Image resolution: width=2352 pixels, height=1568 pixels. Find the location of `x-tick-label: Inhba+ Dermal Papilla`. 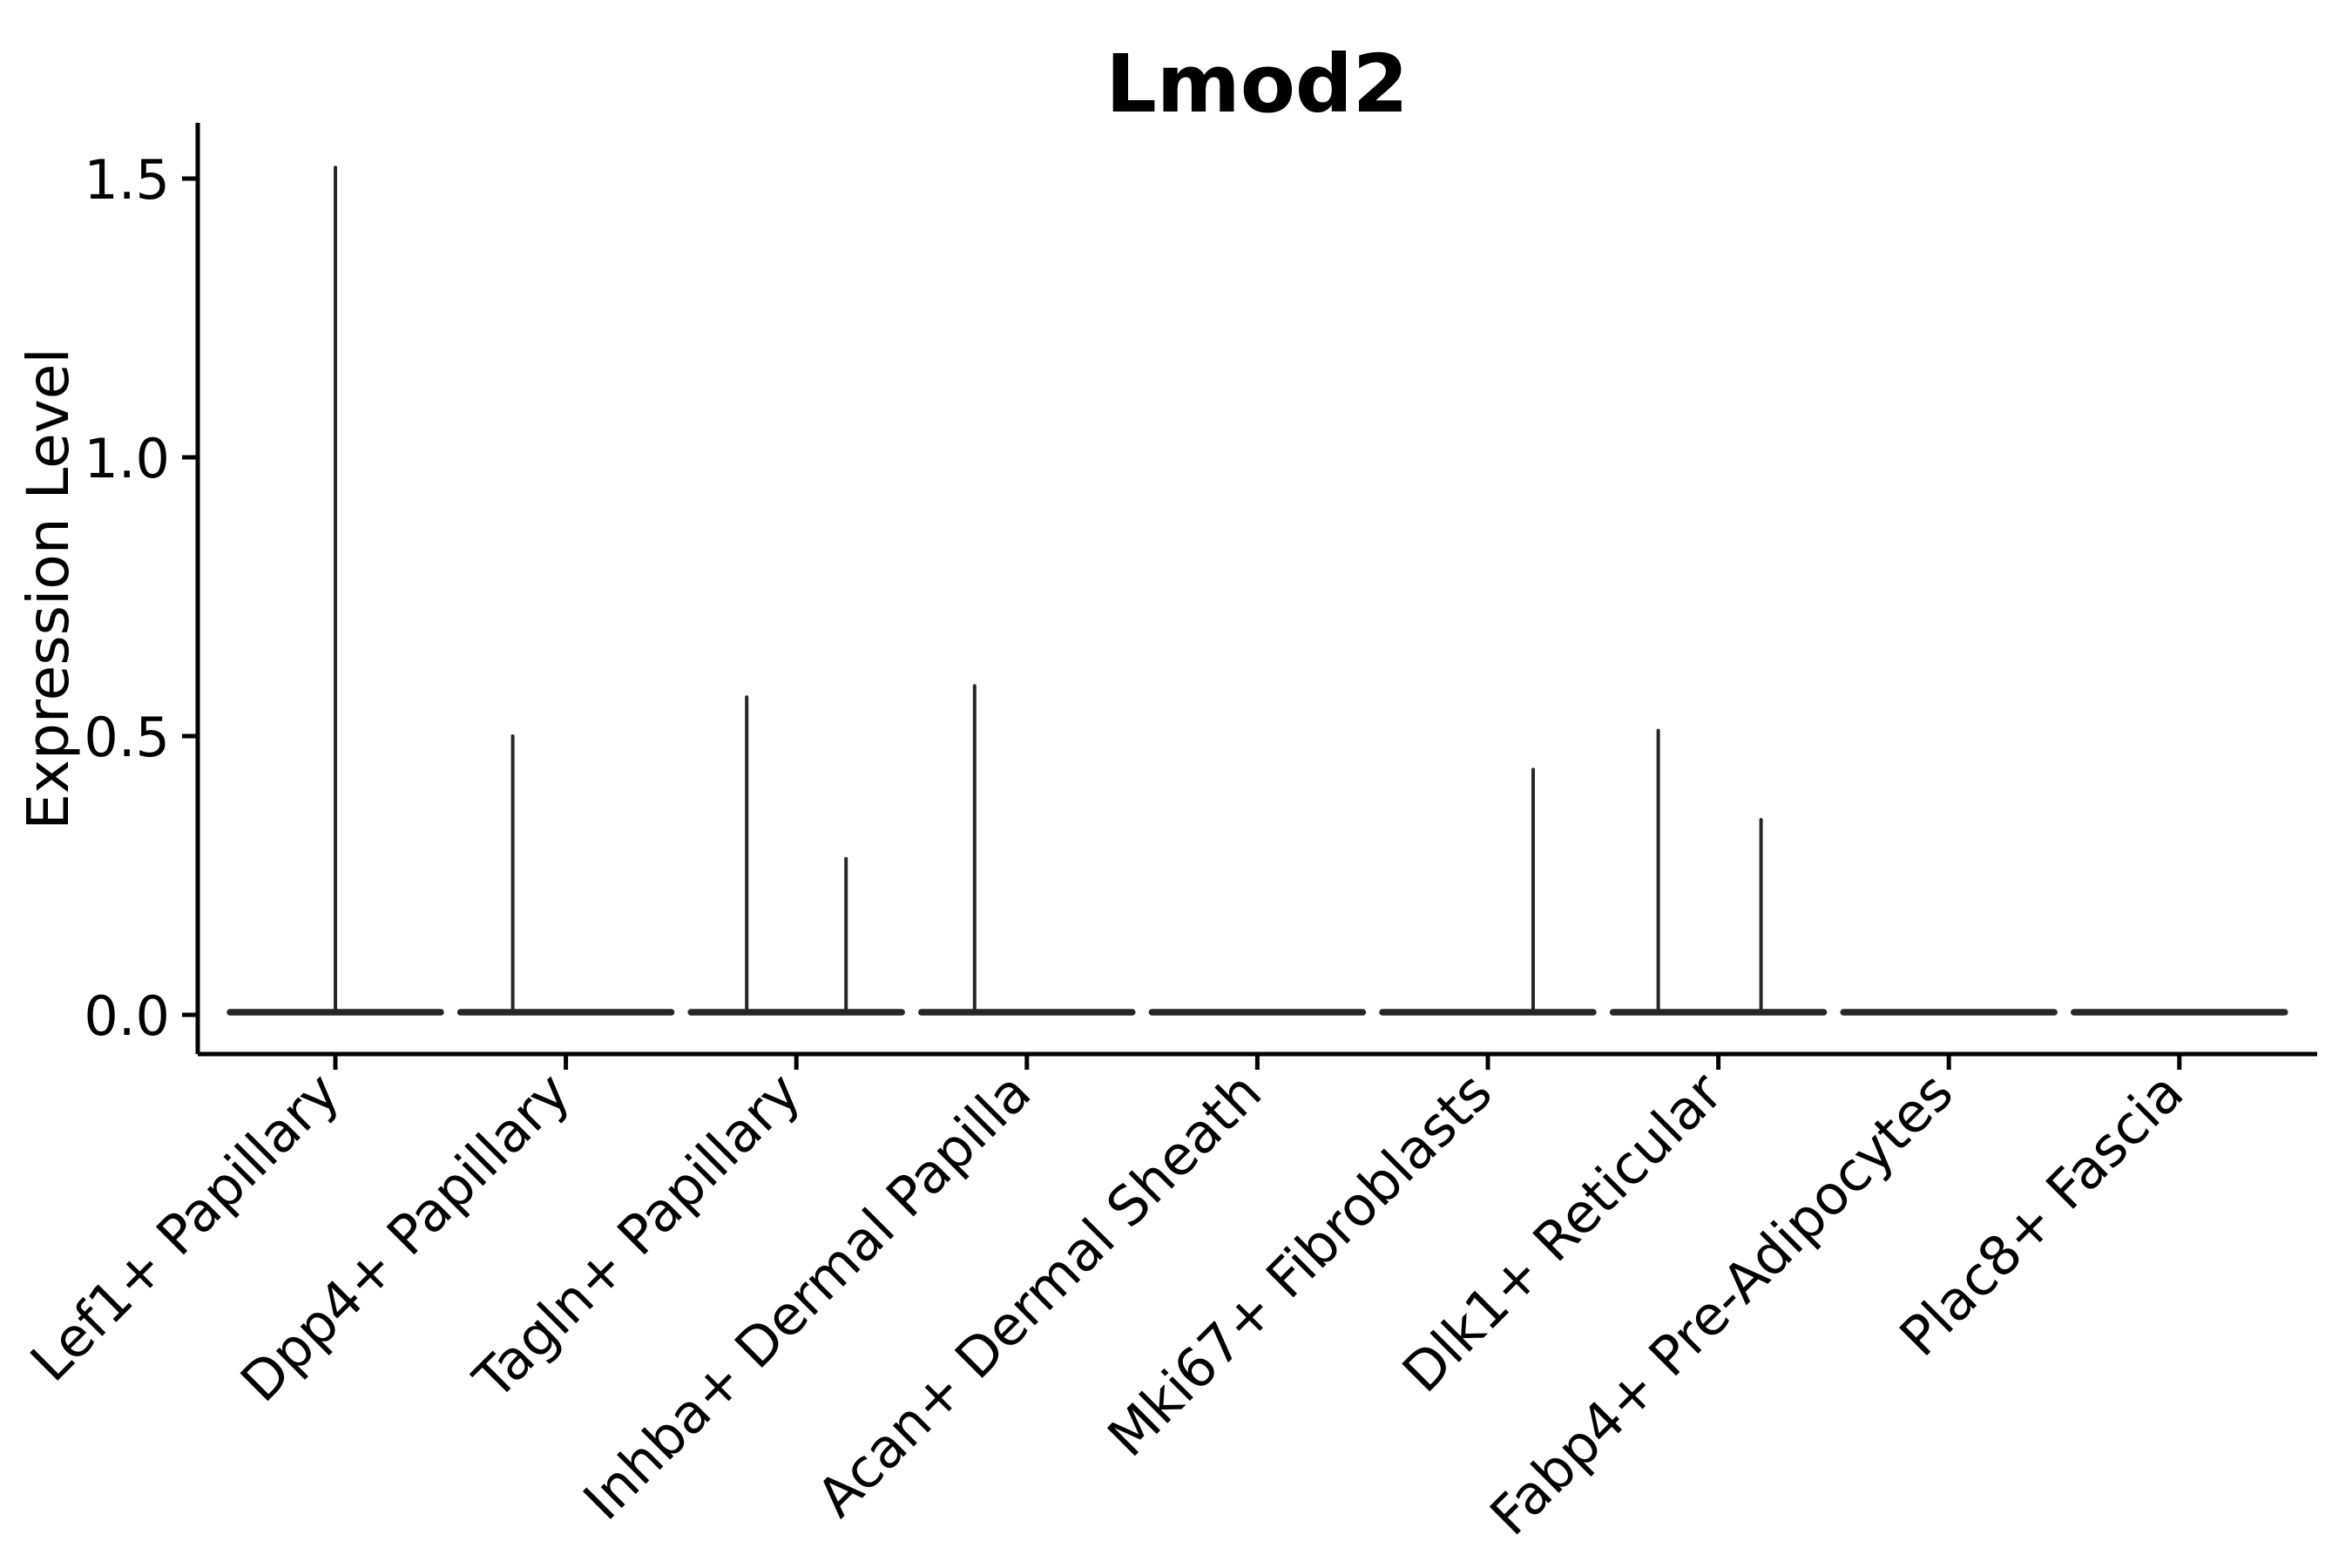

x-tick-label: Inhba+ Dermal Papilla is located at coordinates (807, 1296).